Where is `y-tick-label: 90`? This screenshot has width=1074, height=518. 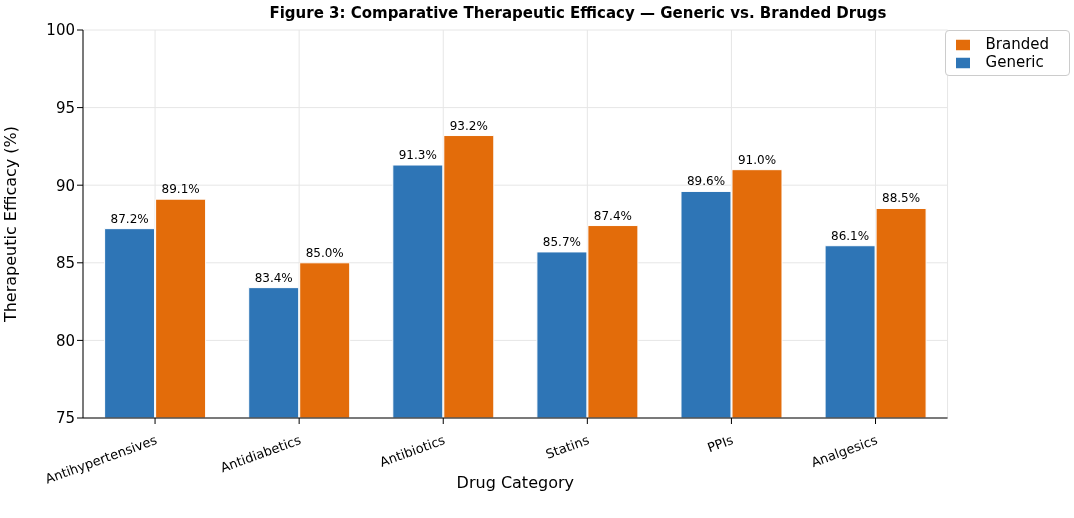 y-tick-label: 90 is located at coordinates (65, 185).